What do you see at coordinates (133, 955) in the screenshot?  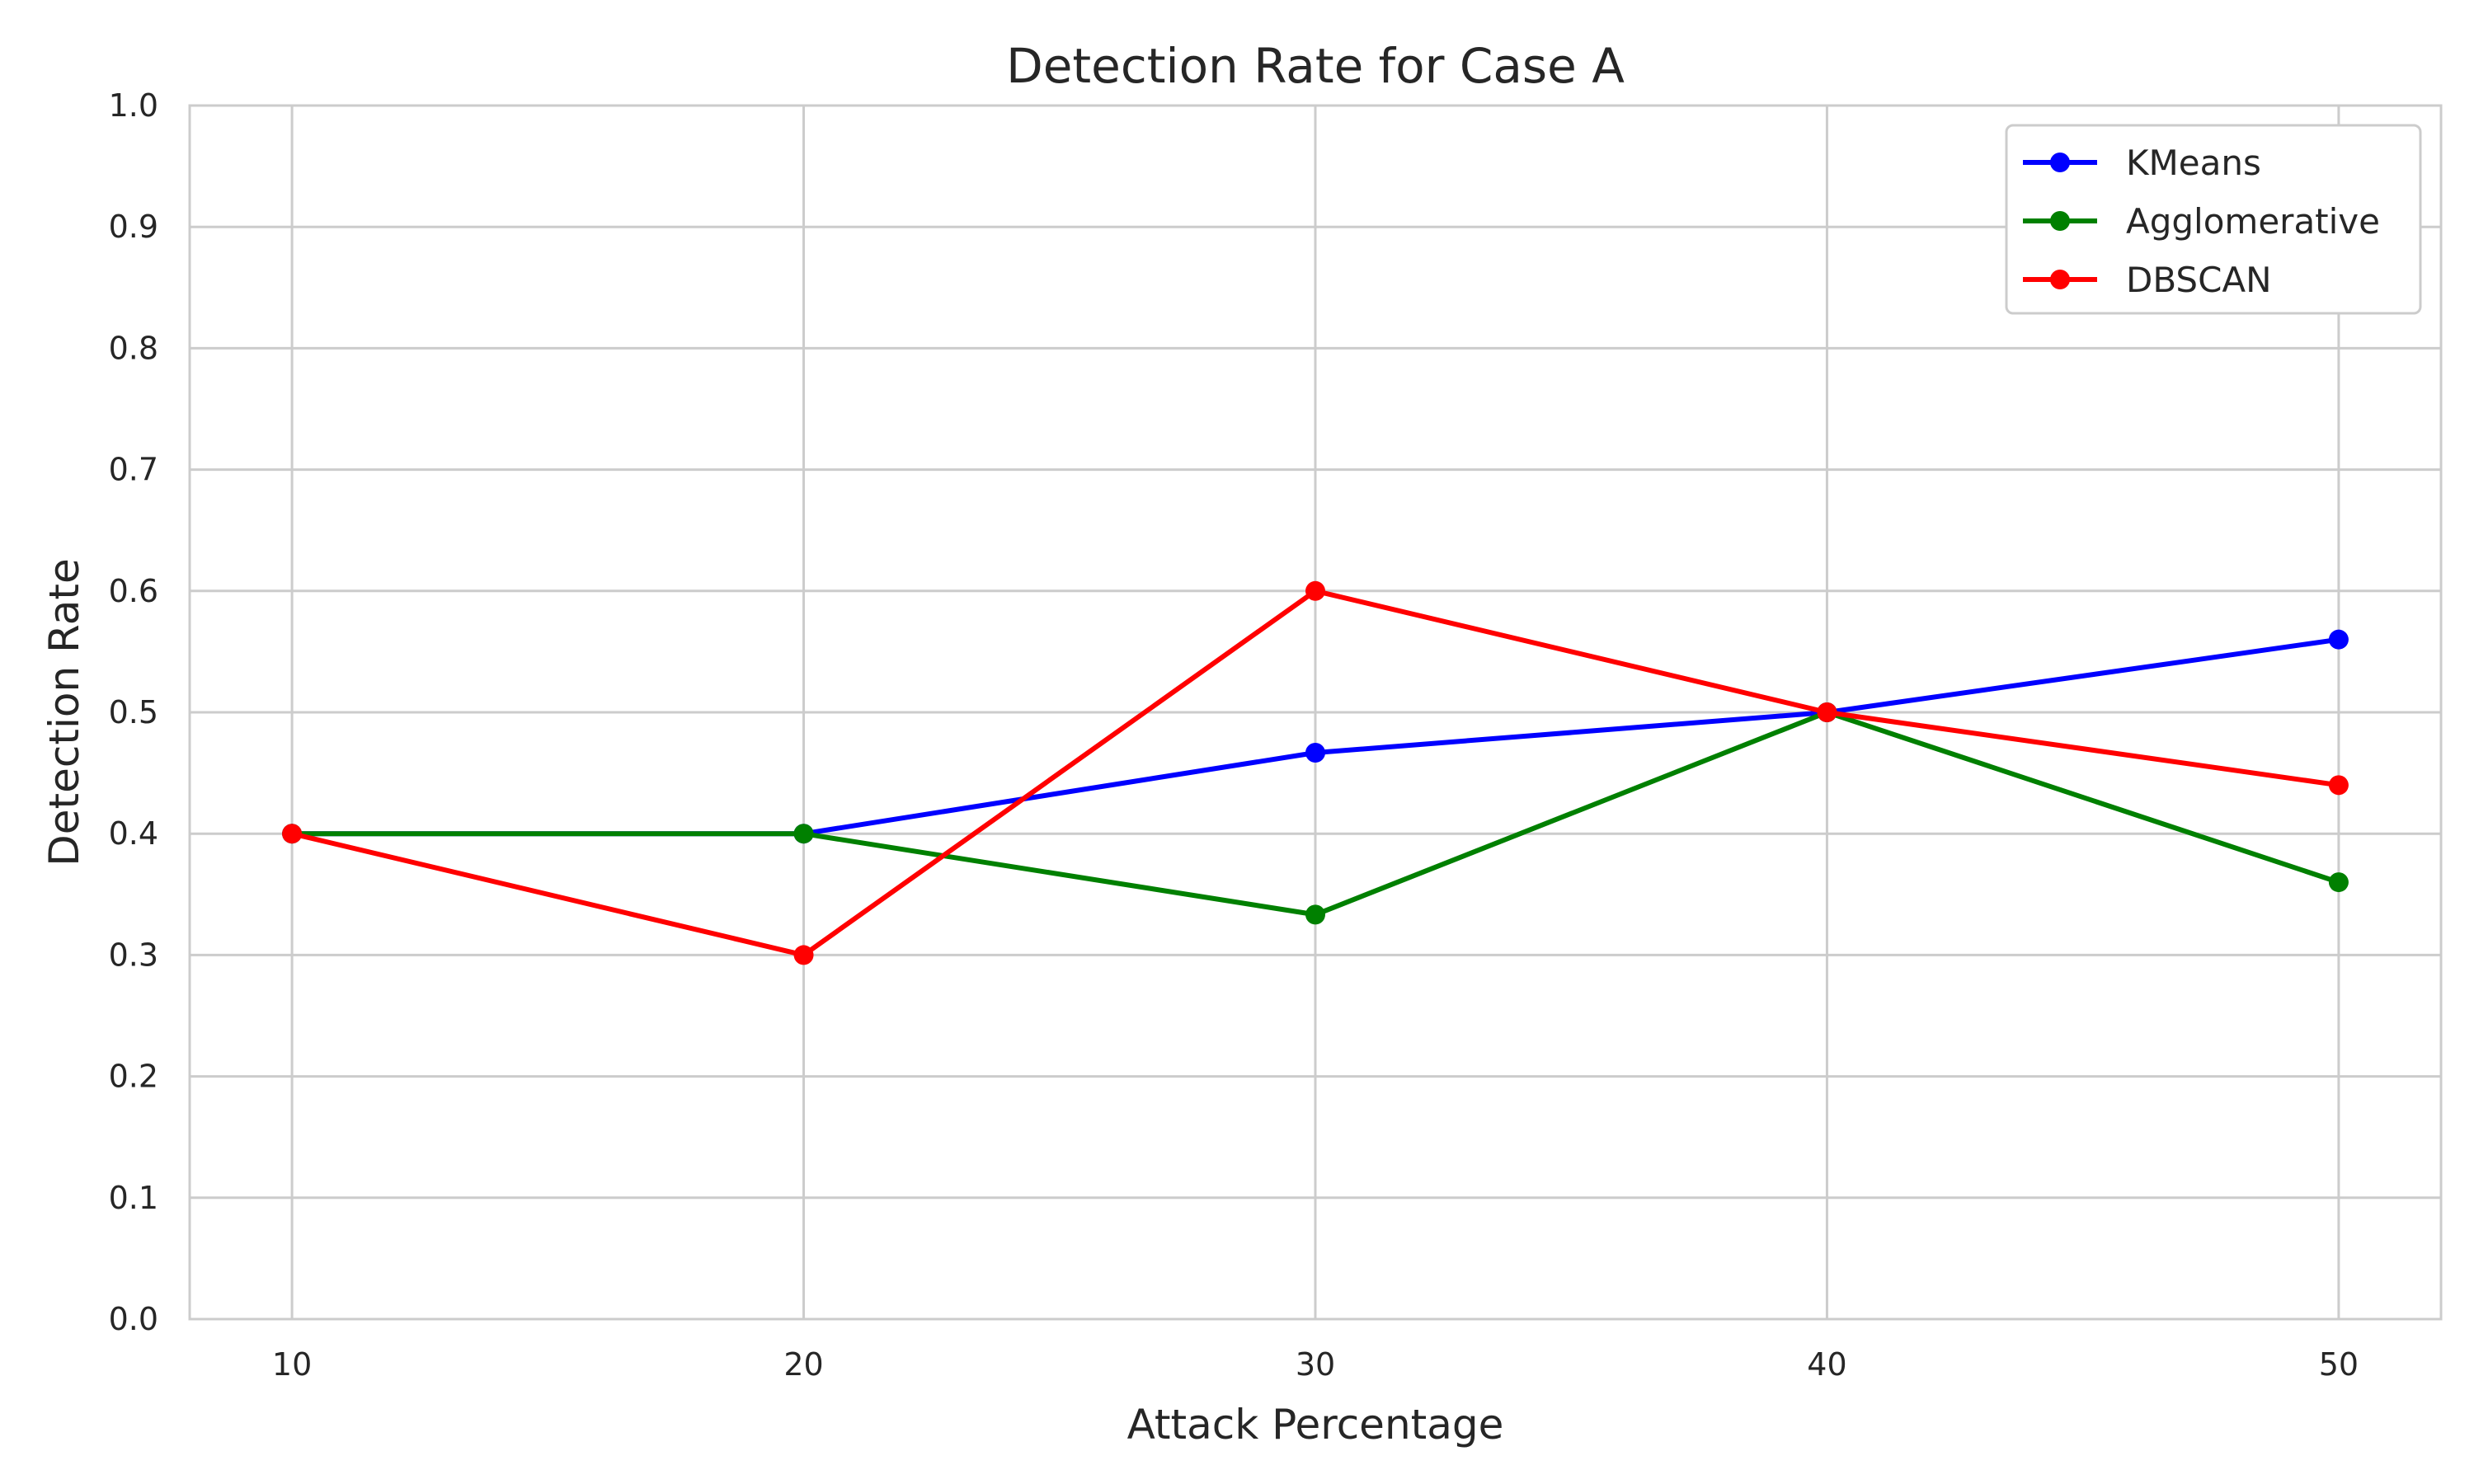 I see `y-tick-label: 0.3` at bounding box center [133, 955].